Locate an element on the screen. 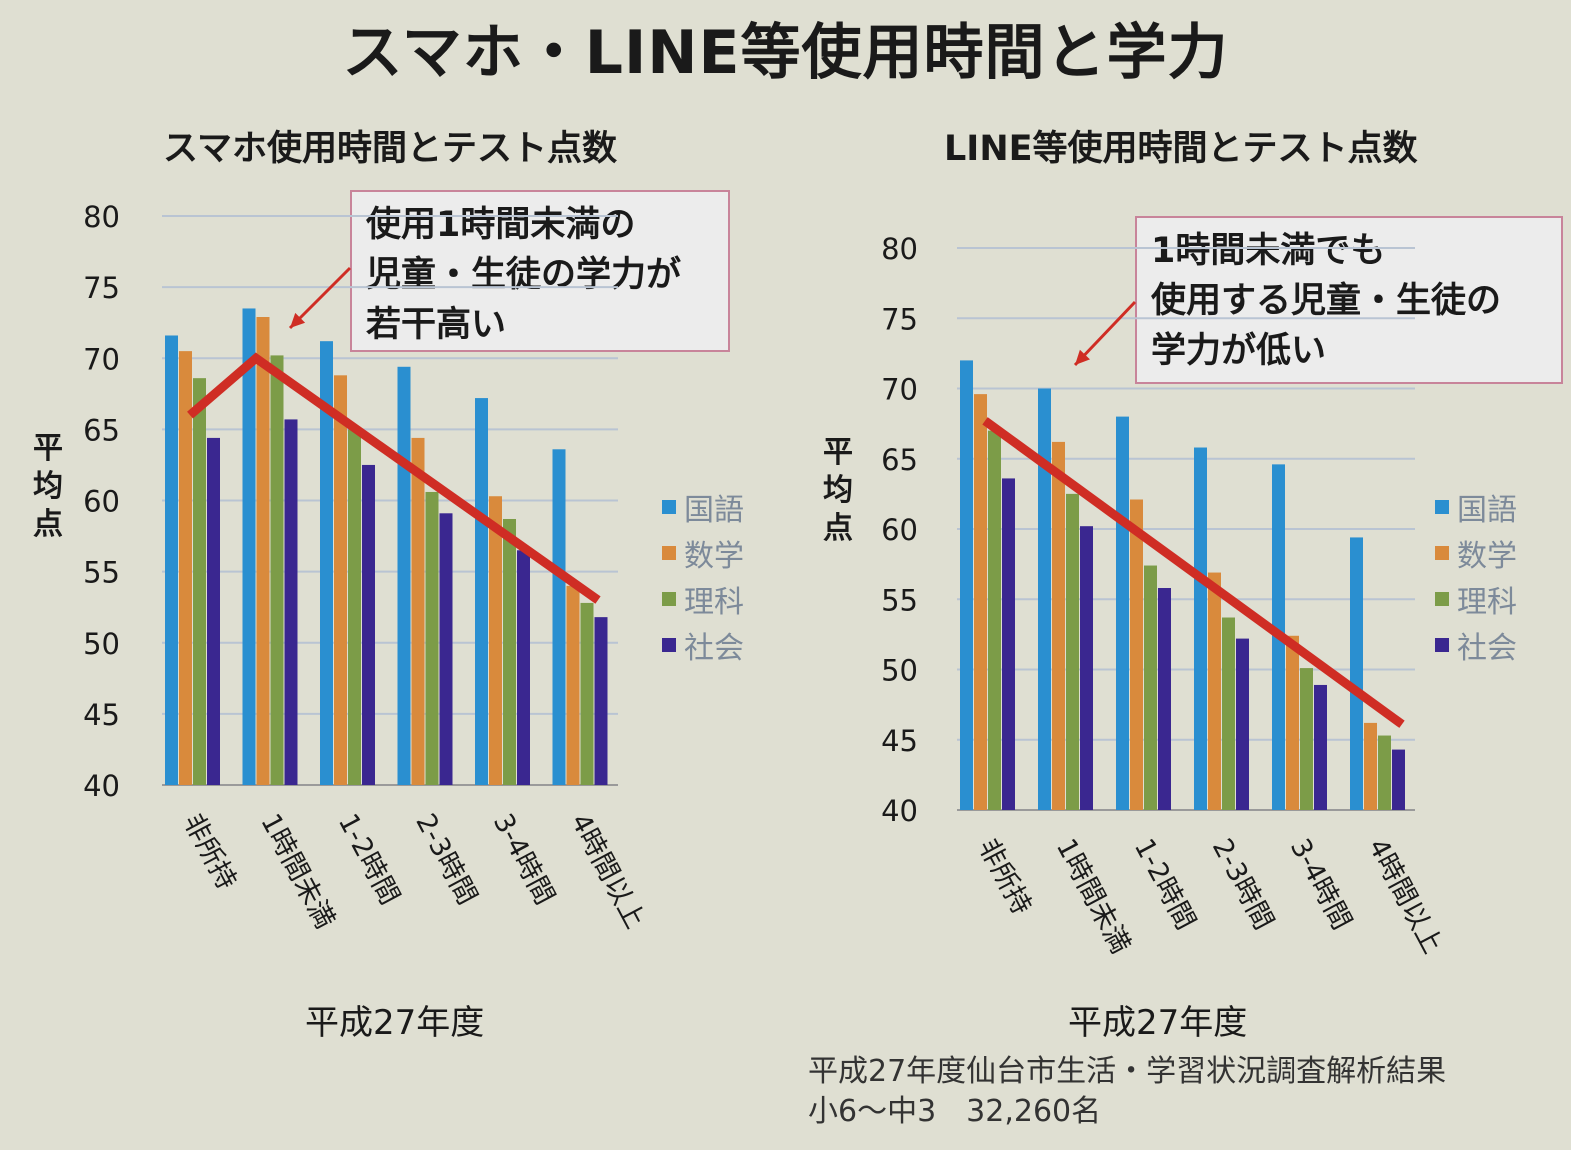 This screenshot has width=1571, height=1150. x-tick-label: 1時間未満 is located at coordinates (297, 871).